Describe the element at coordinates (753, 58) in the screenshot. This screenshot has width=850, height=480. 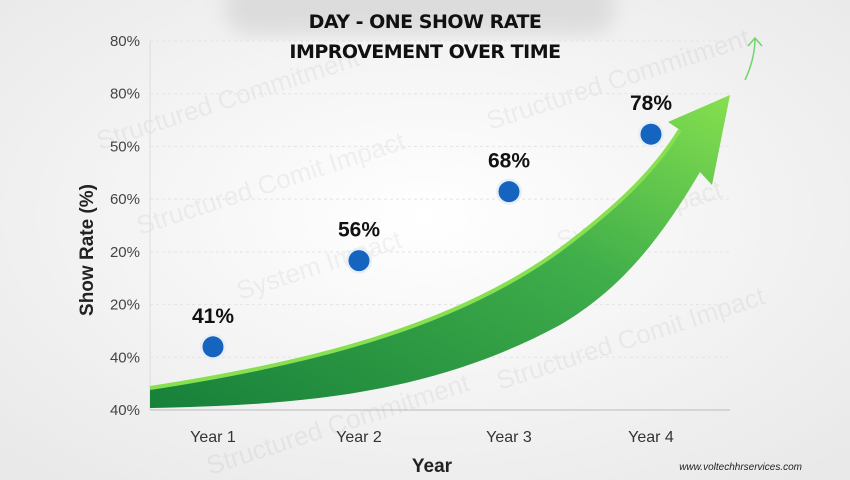
I see `small-up-arrow-icon` at that location.